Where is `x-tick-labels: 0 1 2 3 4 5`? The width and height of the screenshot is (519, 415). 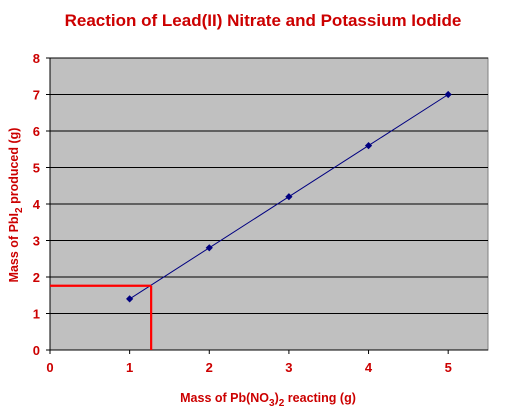
x-tick-labels: 0 1 2 3 4 5 is located at coordinates (248, 367).